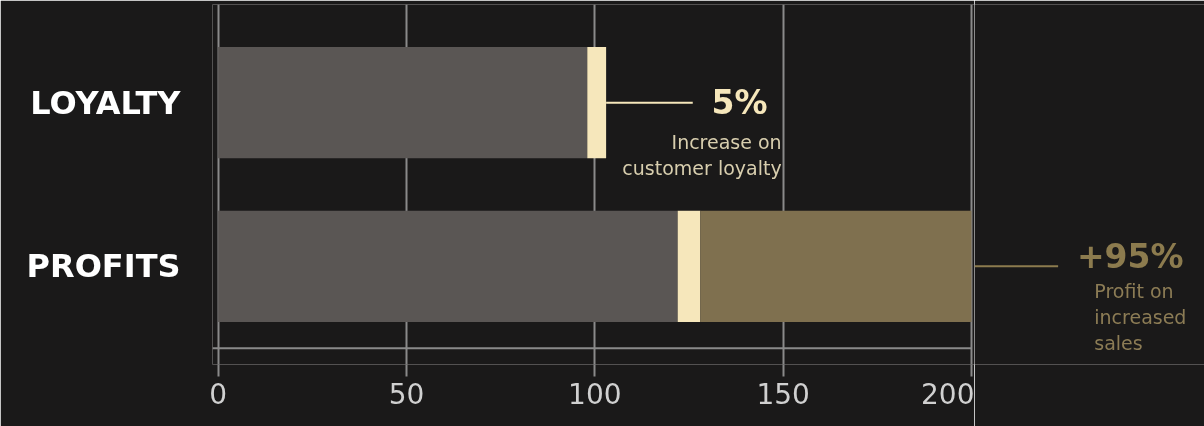 The image size is (1204, 426). Describe the element at coordinates (1130, 256) in the screenshot. I see `text: +95%` at that location.